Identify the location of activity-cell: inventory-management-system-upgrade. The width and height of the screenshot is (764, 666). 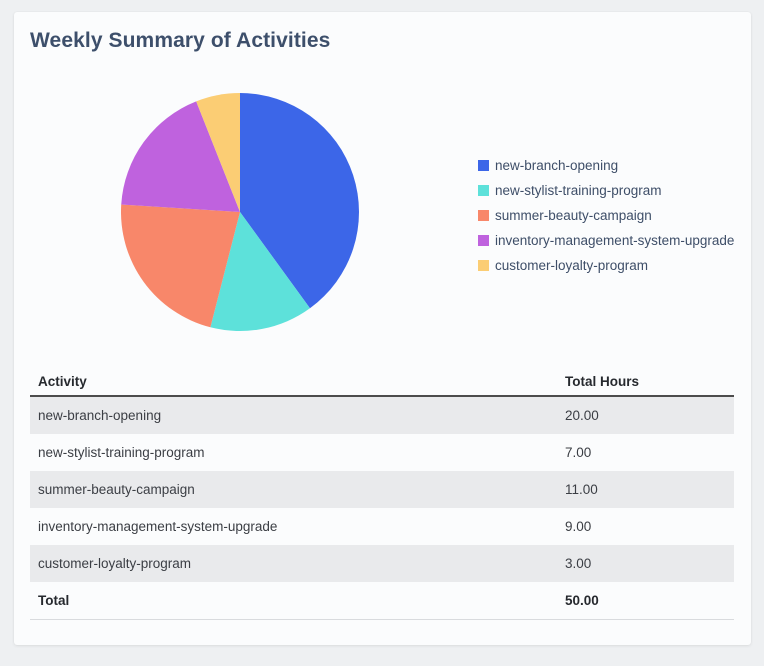
(158, 526).